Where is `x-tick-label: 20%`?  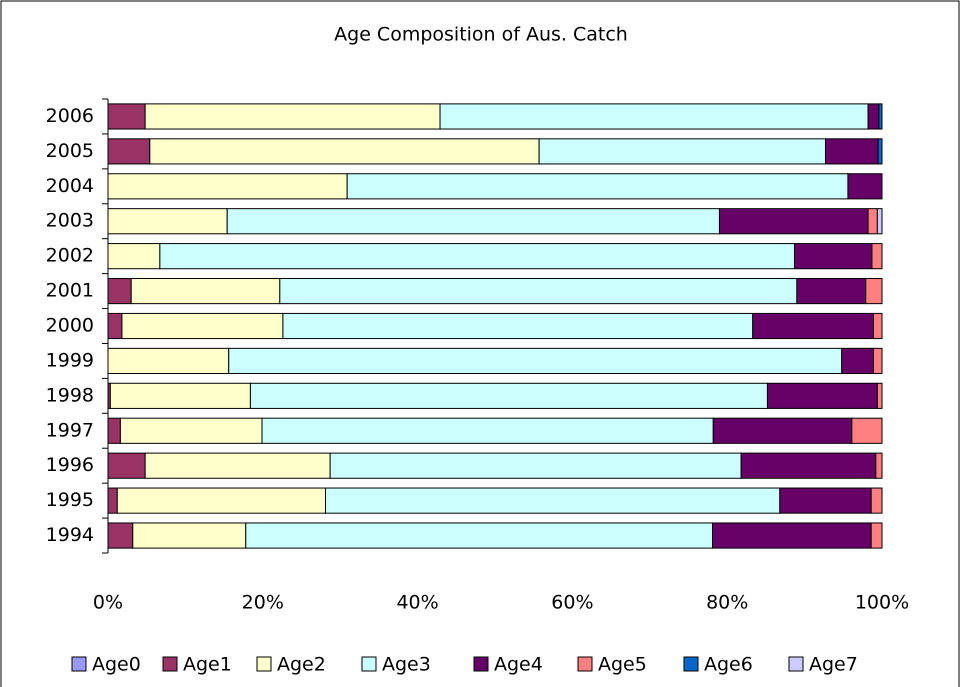 x-tick-label: 20% is located at coordinates (263, 603).